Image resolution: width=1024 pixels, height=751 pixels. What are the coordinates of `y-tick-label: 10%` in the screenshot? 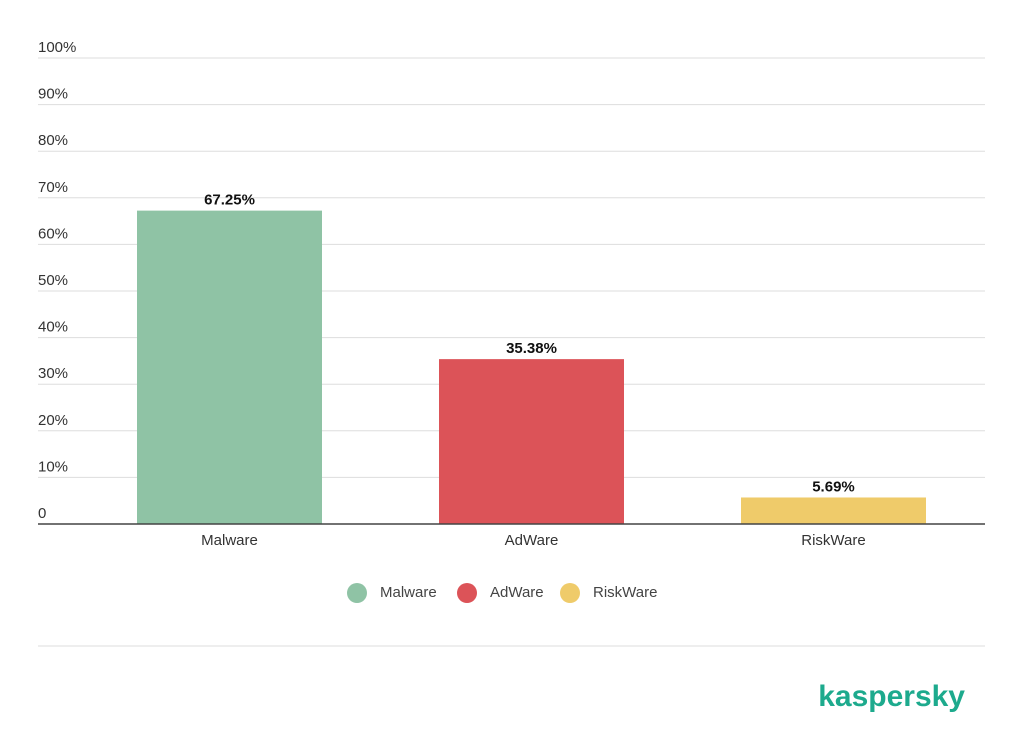 It's located at (53, 466).